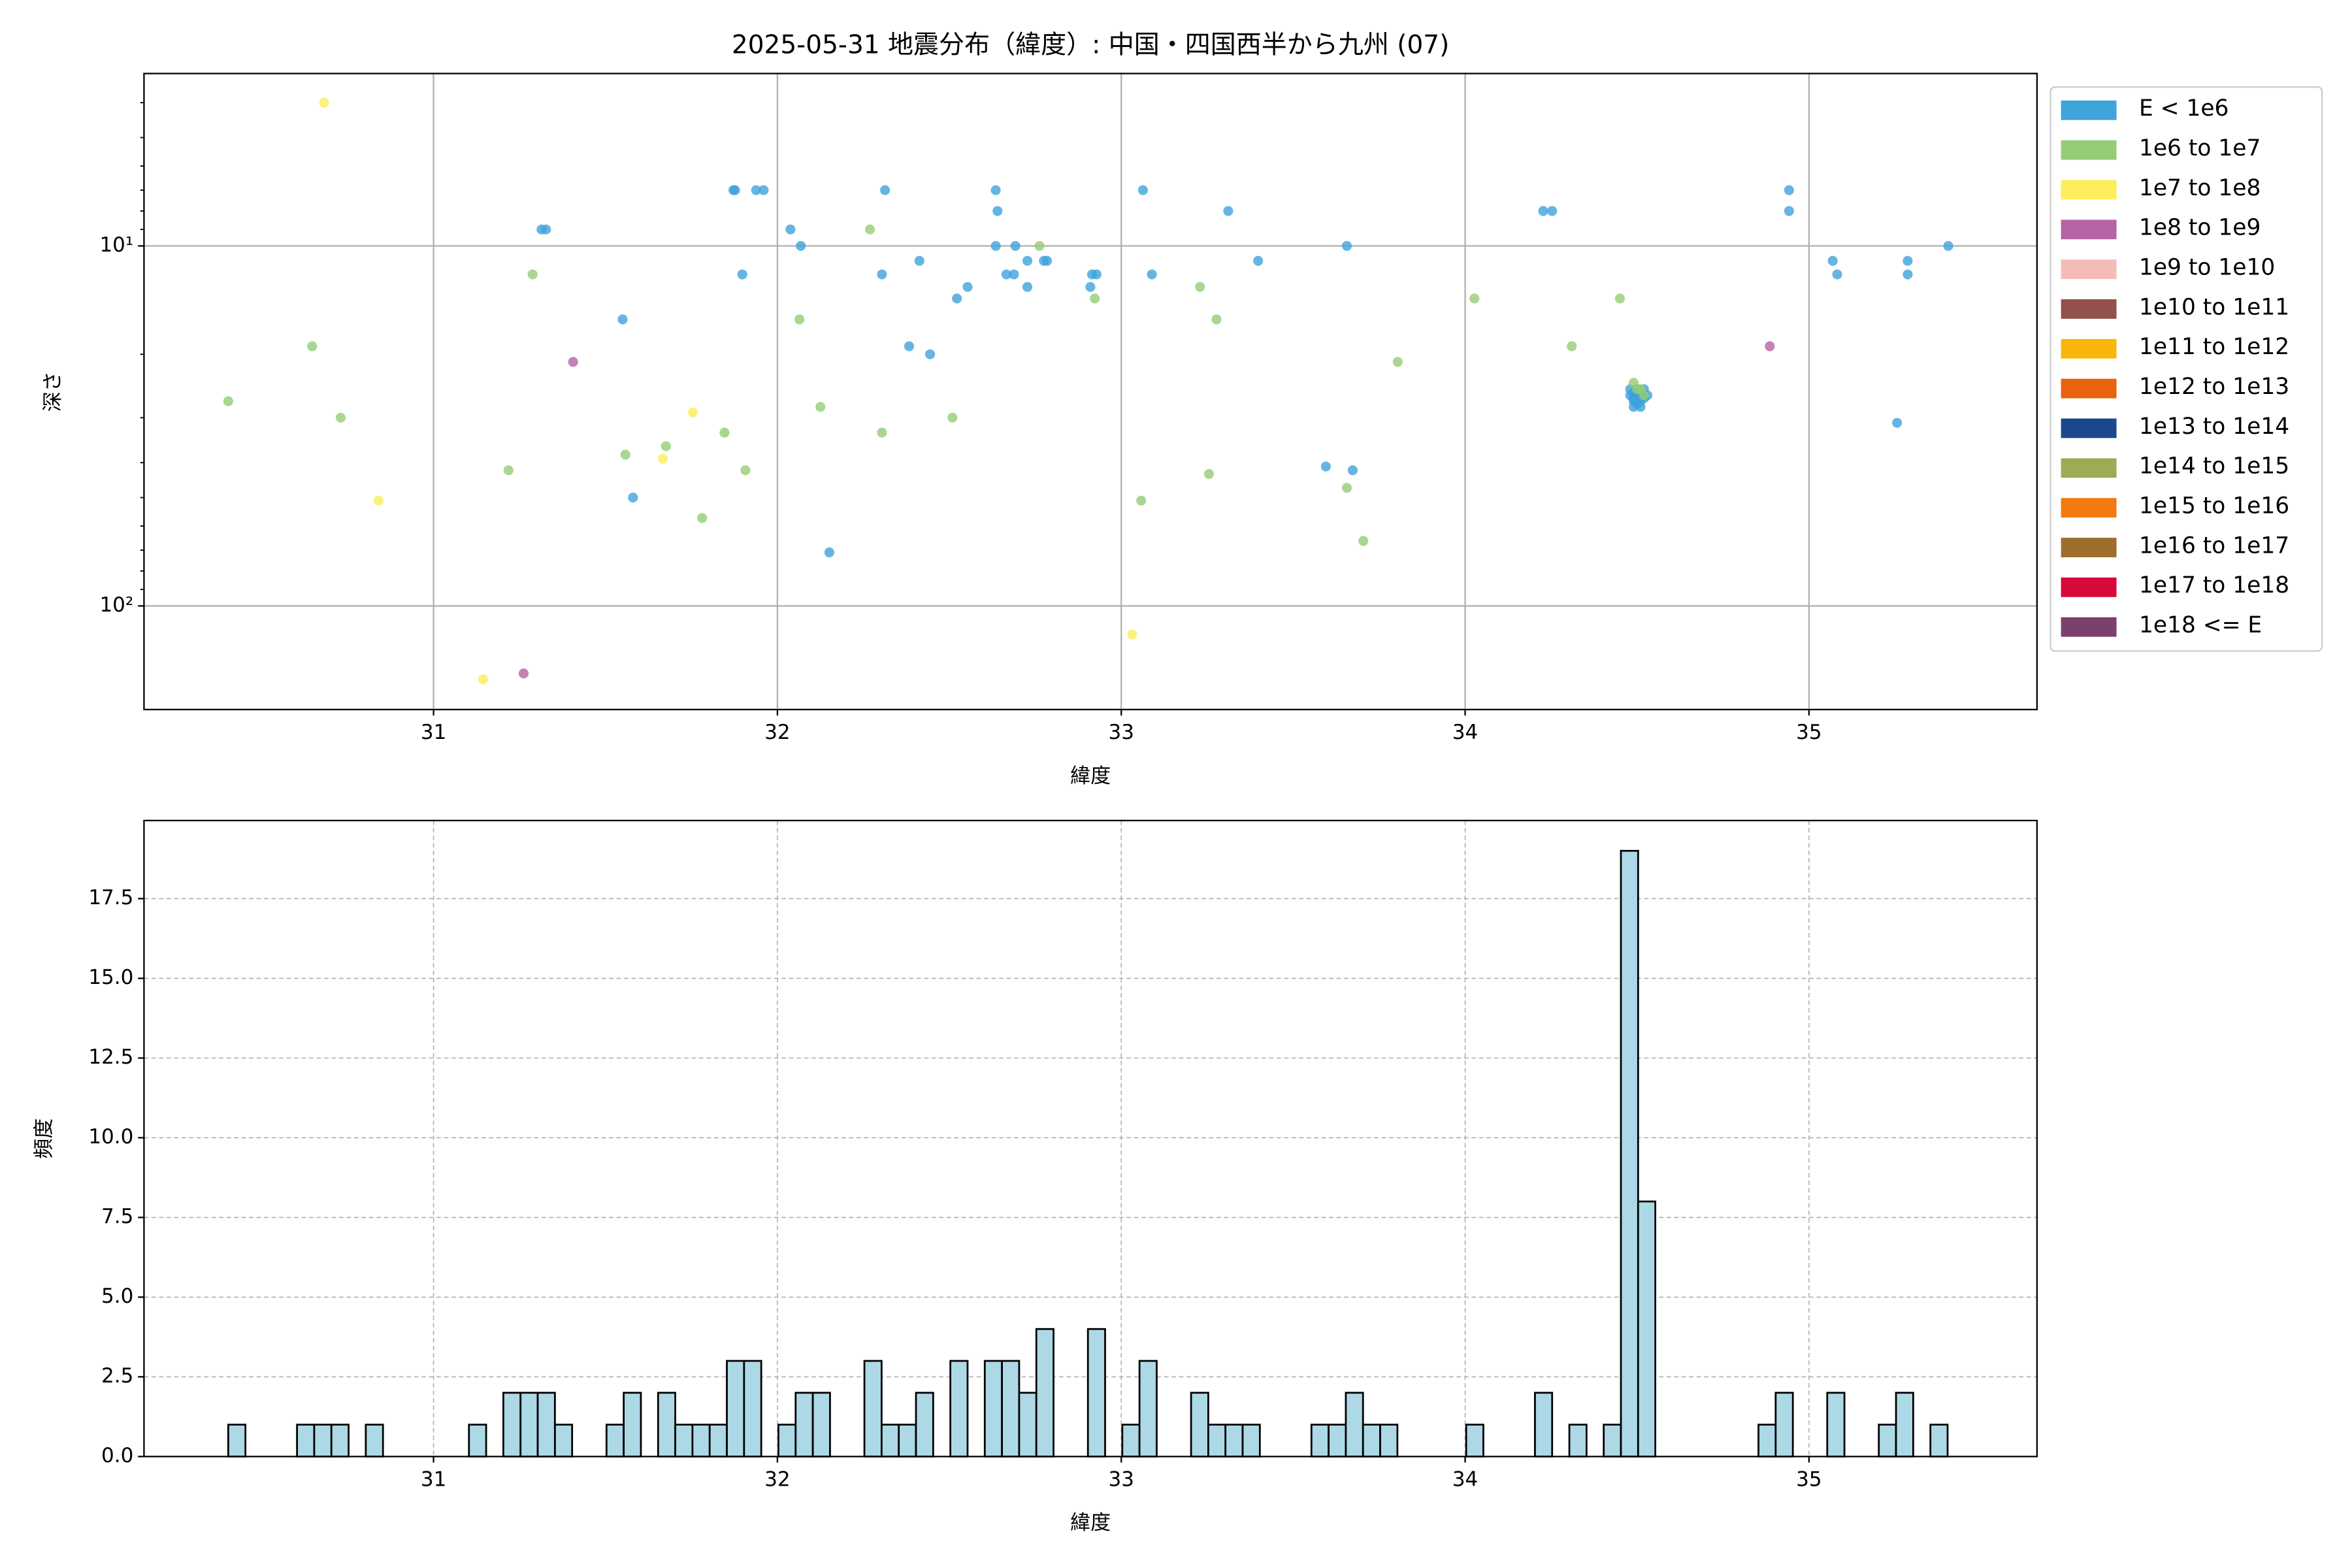 The height and width of the screenshot is (1568, 2352). What do you see at coordinates (2214, 466) in the screenshot?
I see `legend-label: 1e14 to 1e15` at bounding box center [2214, 466].